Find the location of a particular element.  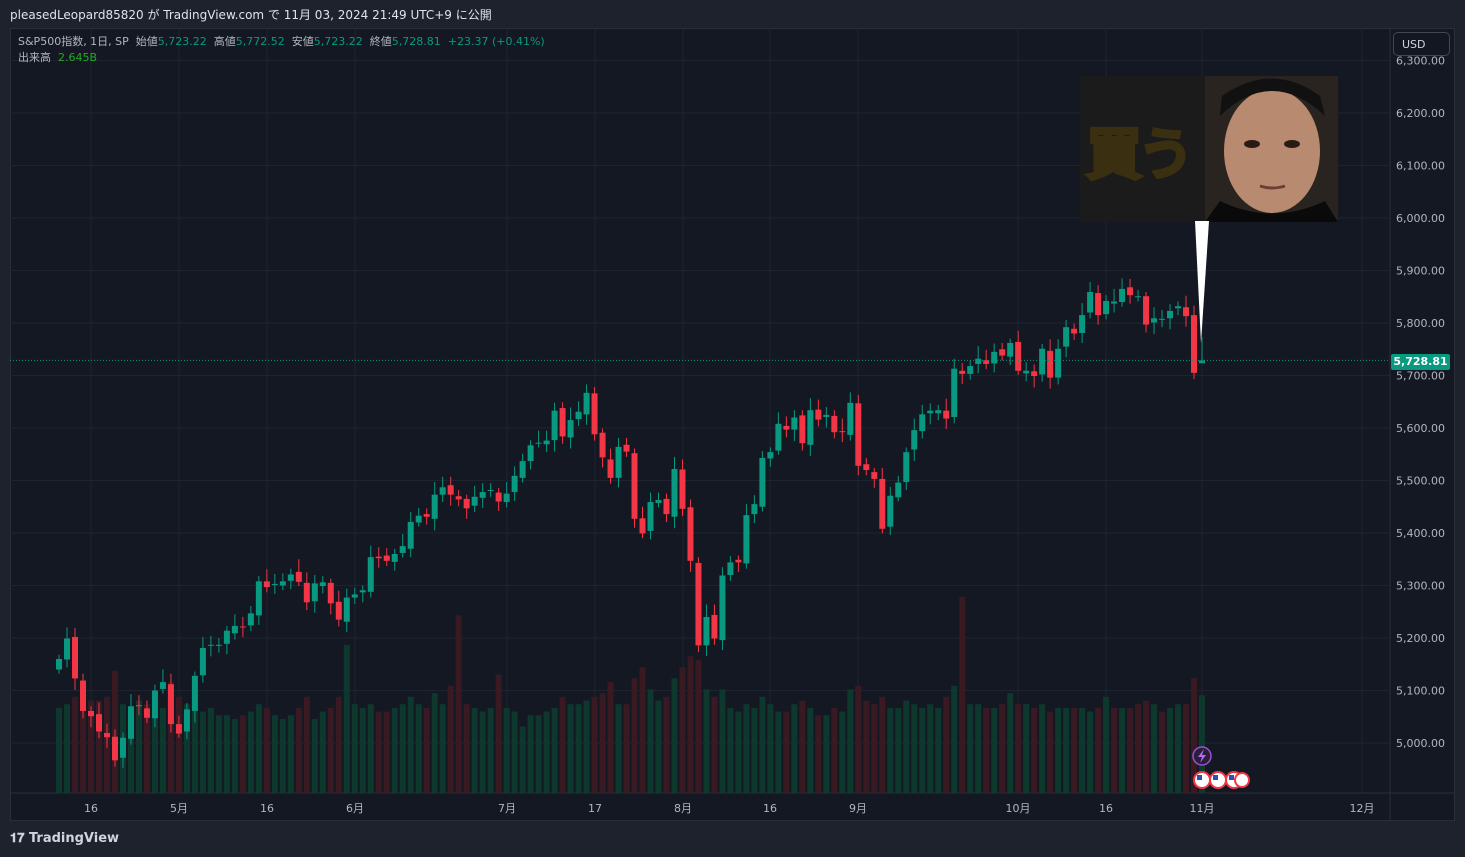

tradingview-logo: 𝟏𝟕 TradingView is located at coordinates (64, 838).